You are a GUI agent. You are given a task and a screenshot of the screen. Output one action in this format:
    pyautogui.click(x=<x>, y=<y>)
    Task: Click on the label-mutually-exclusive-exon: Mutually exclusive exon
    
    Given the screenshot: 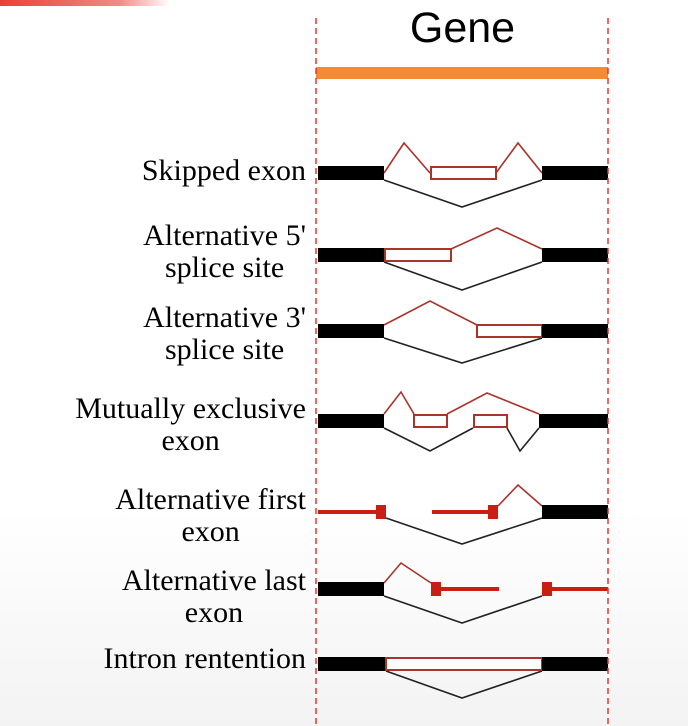 What is the action you would take?
    pyautogui.click(x=190, y=425)
    